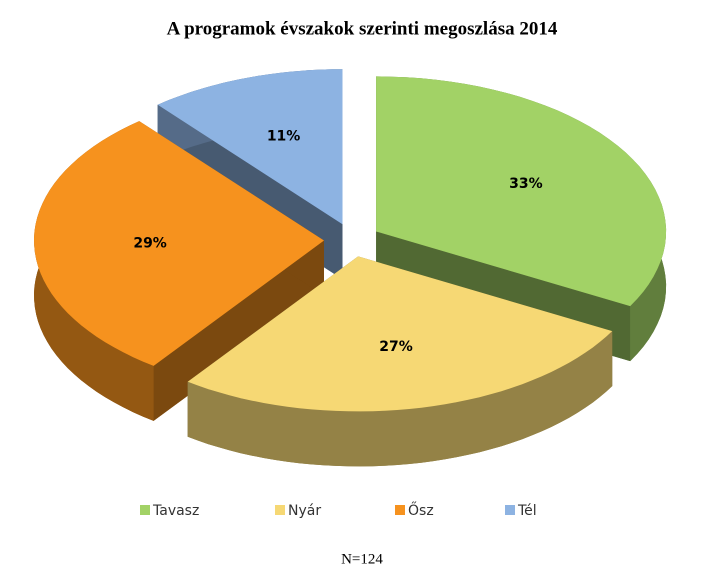 The height and width of the screenshot is (576, 713). Describe the element at coordinates (527, 511) in the screenshot. I see `legend-label: Tél` at that location.